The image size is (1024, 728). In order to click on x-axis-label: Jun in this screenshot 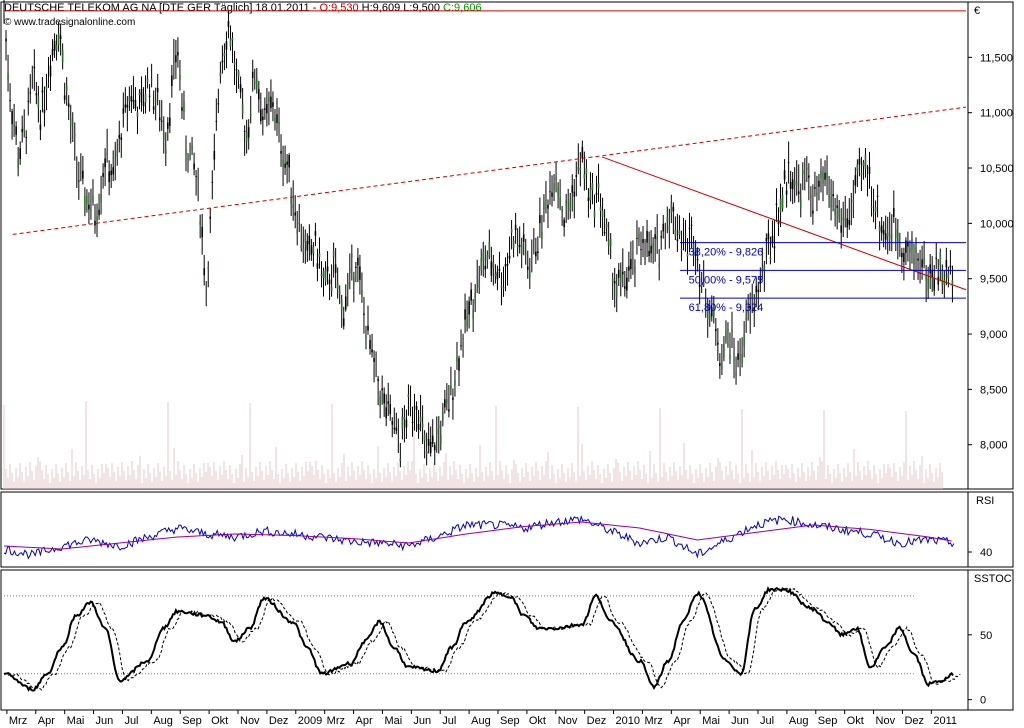, I will do `click(740, 721)`.